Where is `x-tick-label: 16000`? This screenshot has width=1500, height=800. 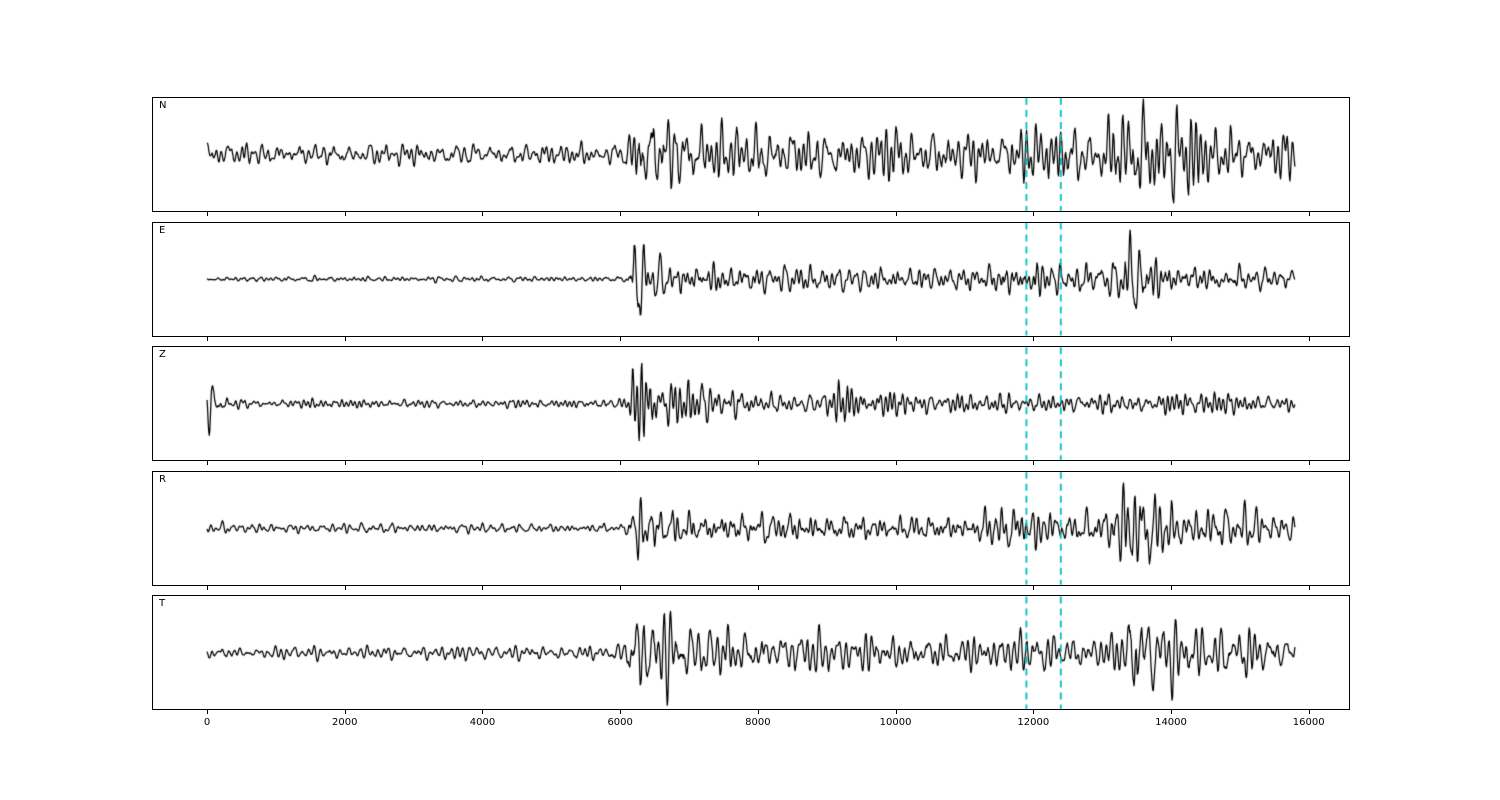 x-tick-label: 16000 is located at coordinates (1308, 723).